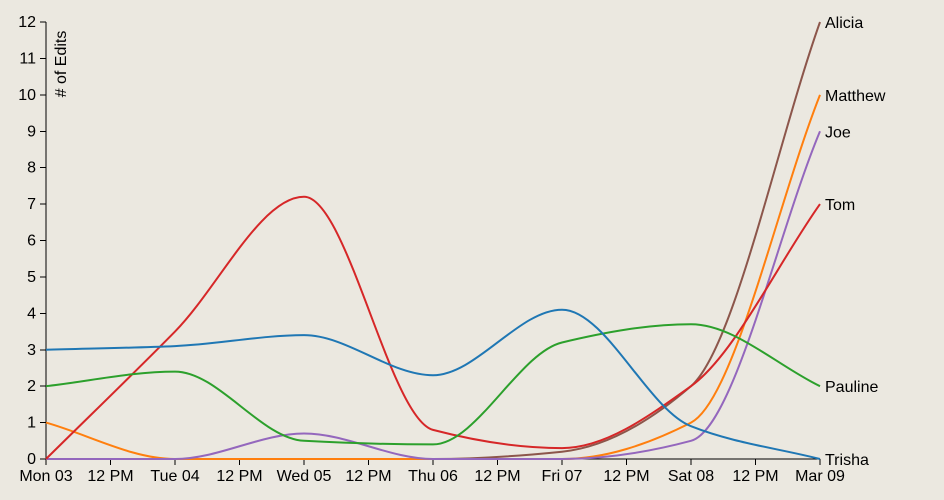 The width and height of the screenshot is (944, 500). Describe the element at coordinates (844, 23) in the screenshot. I see `series-label-alicia: Alicia` at that location.